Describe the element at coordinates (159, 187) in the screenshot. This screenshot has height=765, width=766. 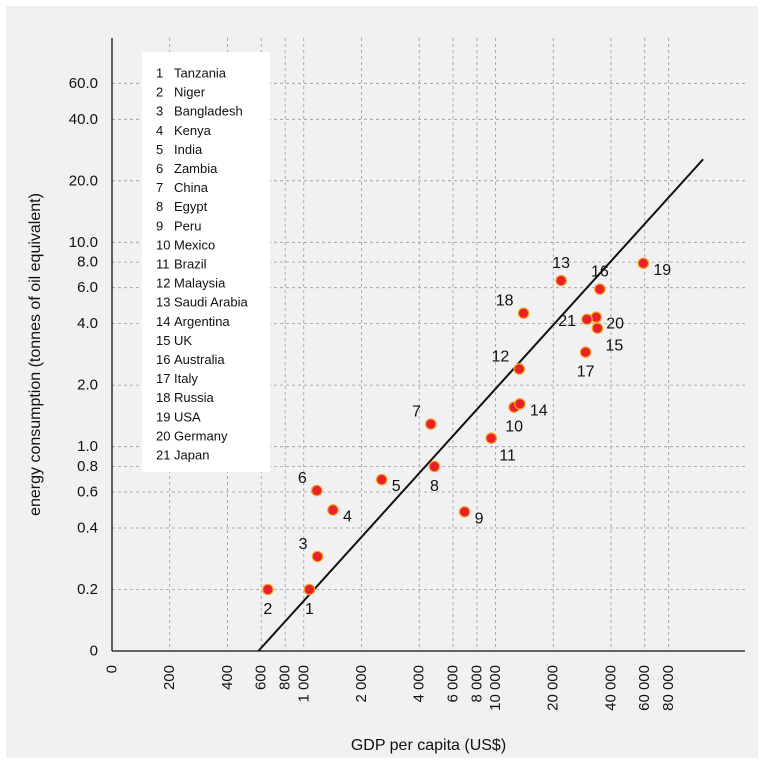
I see `legend-entry-number: 7` at that location.